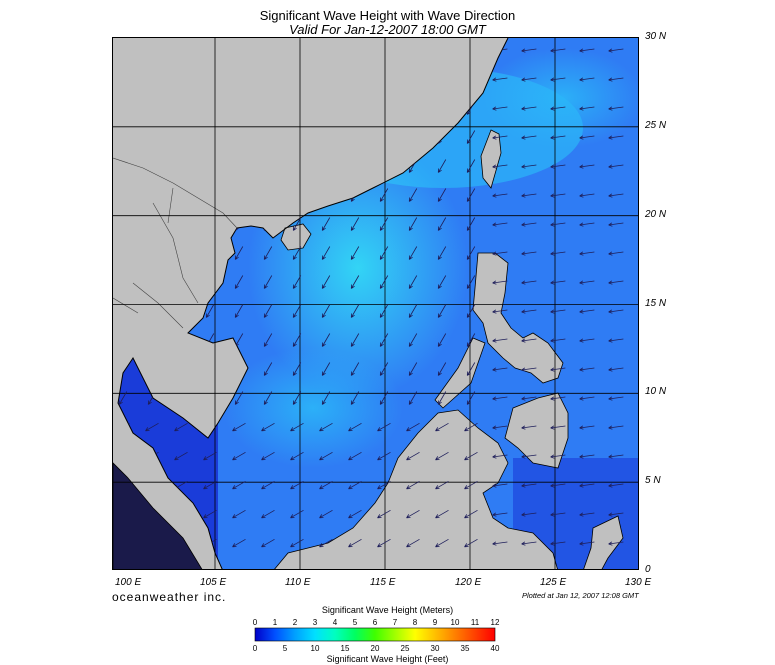  What do you see at coordinates (376, 635) in the screenshot?
I see `color-legend: 0 1 2 3 4 5 6 7 8 9 10 11 12 0 5 10 15 20 25 30 35 40` at bounding box center [376, 635].